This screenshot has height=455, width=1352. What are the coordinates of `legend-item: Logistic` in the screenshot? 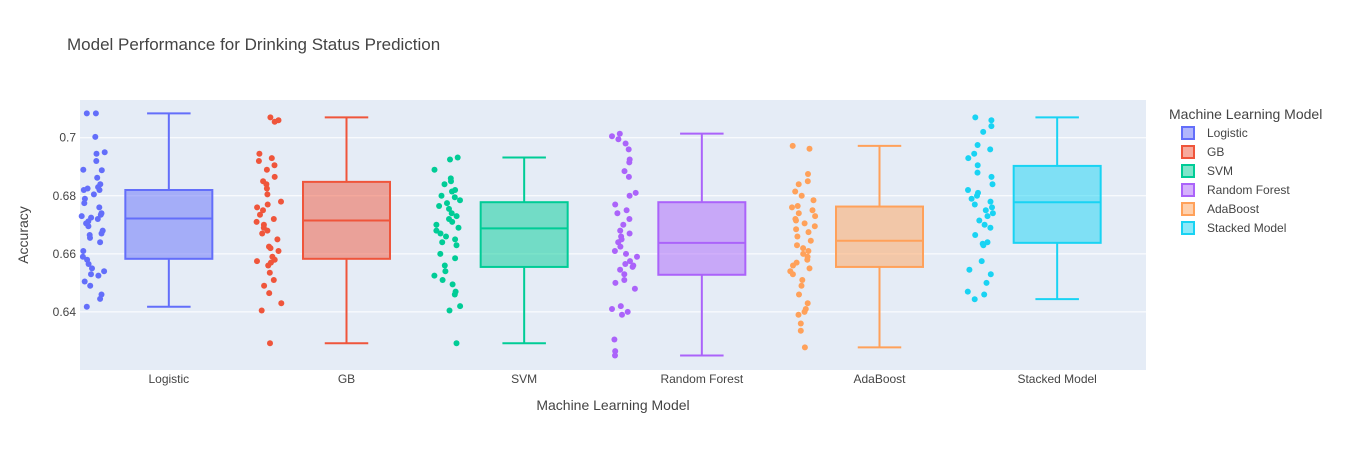 It's located at (1214, 133).